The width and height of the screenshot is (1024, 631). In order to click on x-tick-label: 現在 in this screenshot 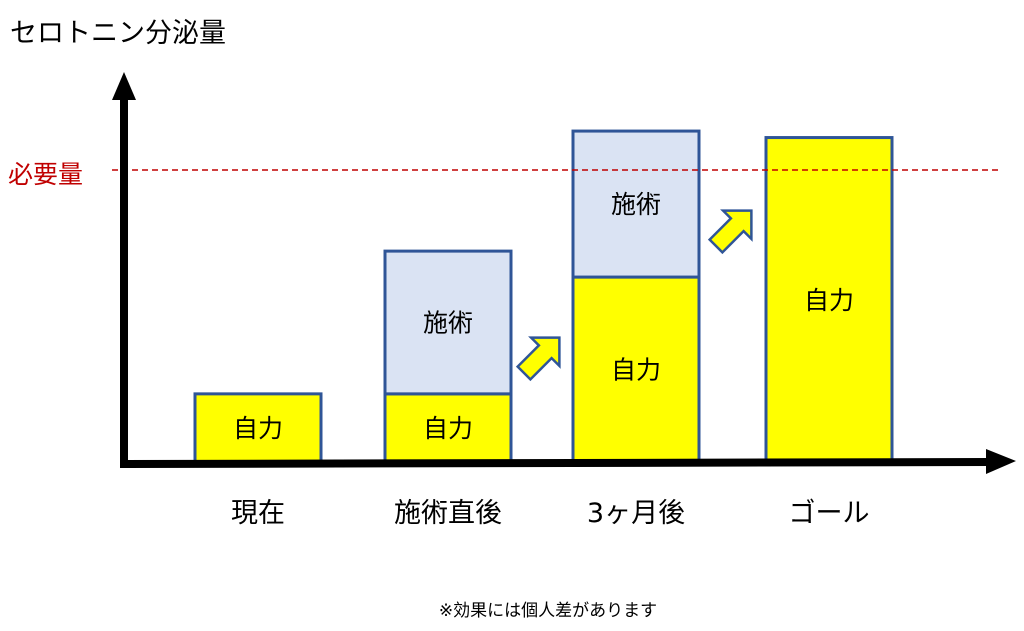, I will do `click(258, 513)`.